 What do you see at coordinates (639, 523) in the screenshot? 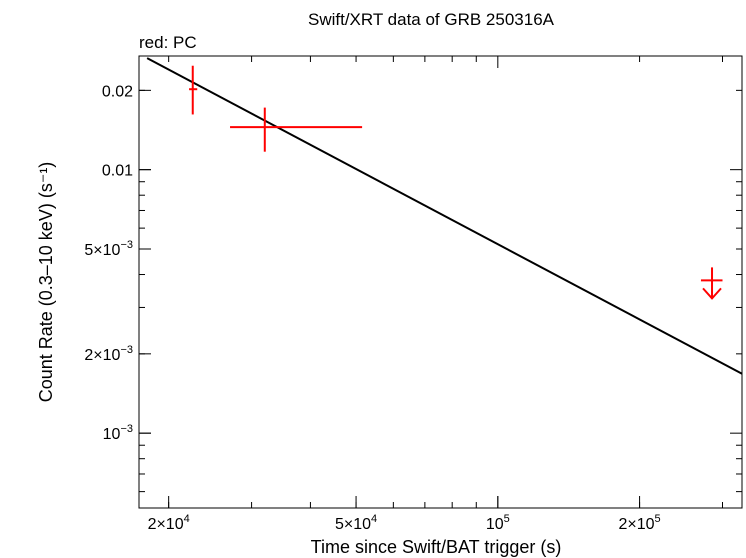
I see `x-tick-label: 2×10⁵` at bounding box center [639, 523].